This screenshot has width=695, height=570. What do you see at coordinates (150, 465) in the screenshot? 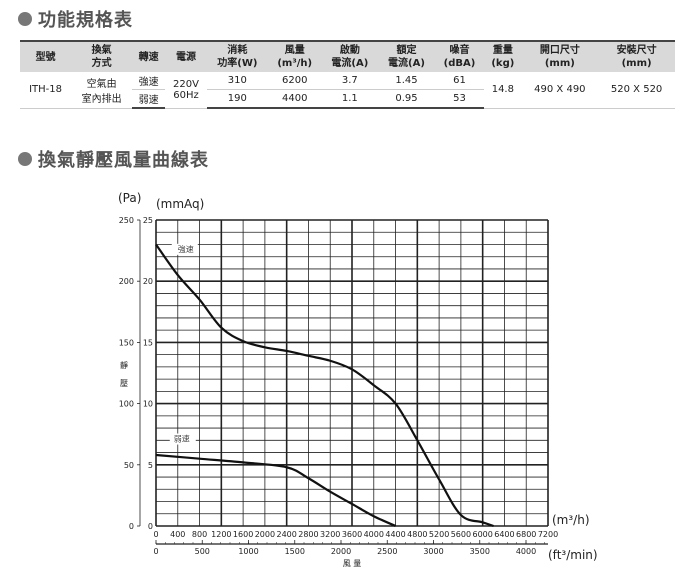
I see `y-tick-label-mmaq: 5` at bounding box center [150, 465].